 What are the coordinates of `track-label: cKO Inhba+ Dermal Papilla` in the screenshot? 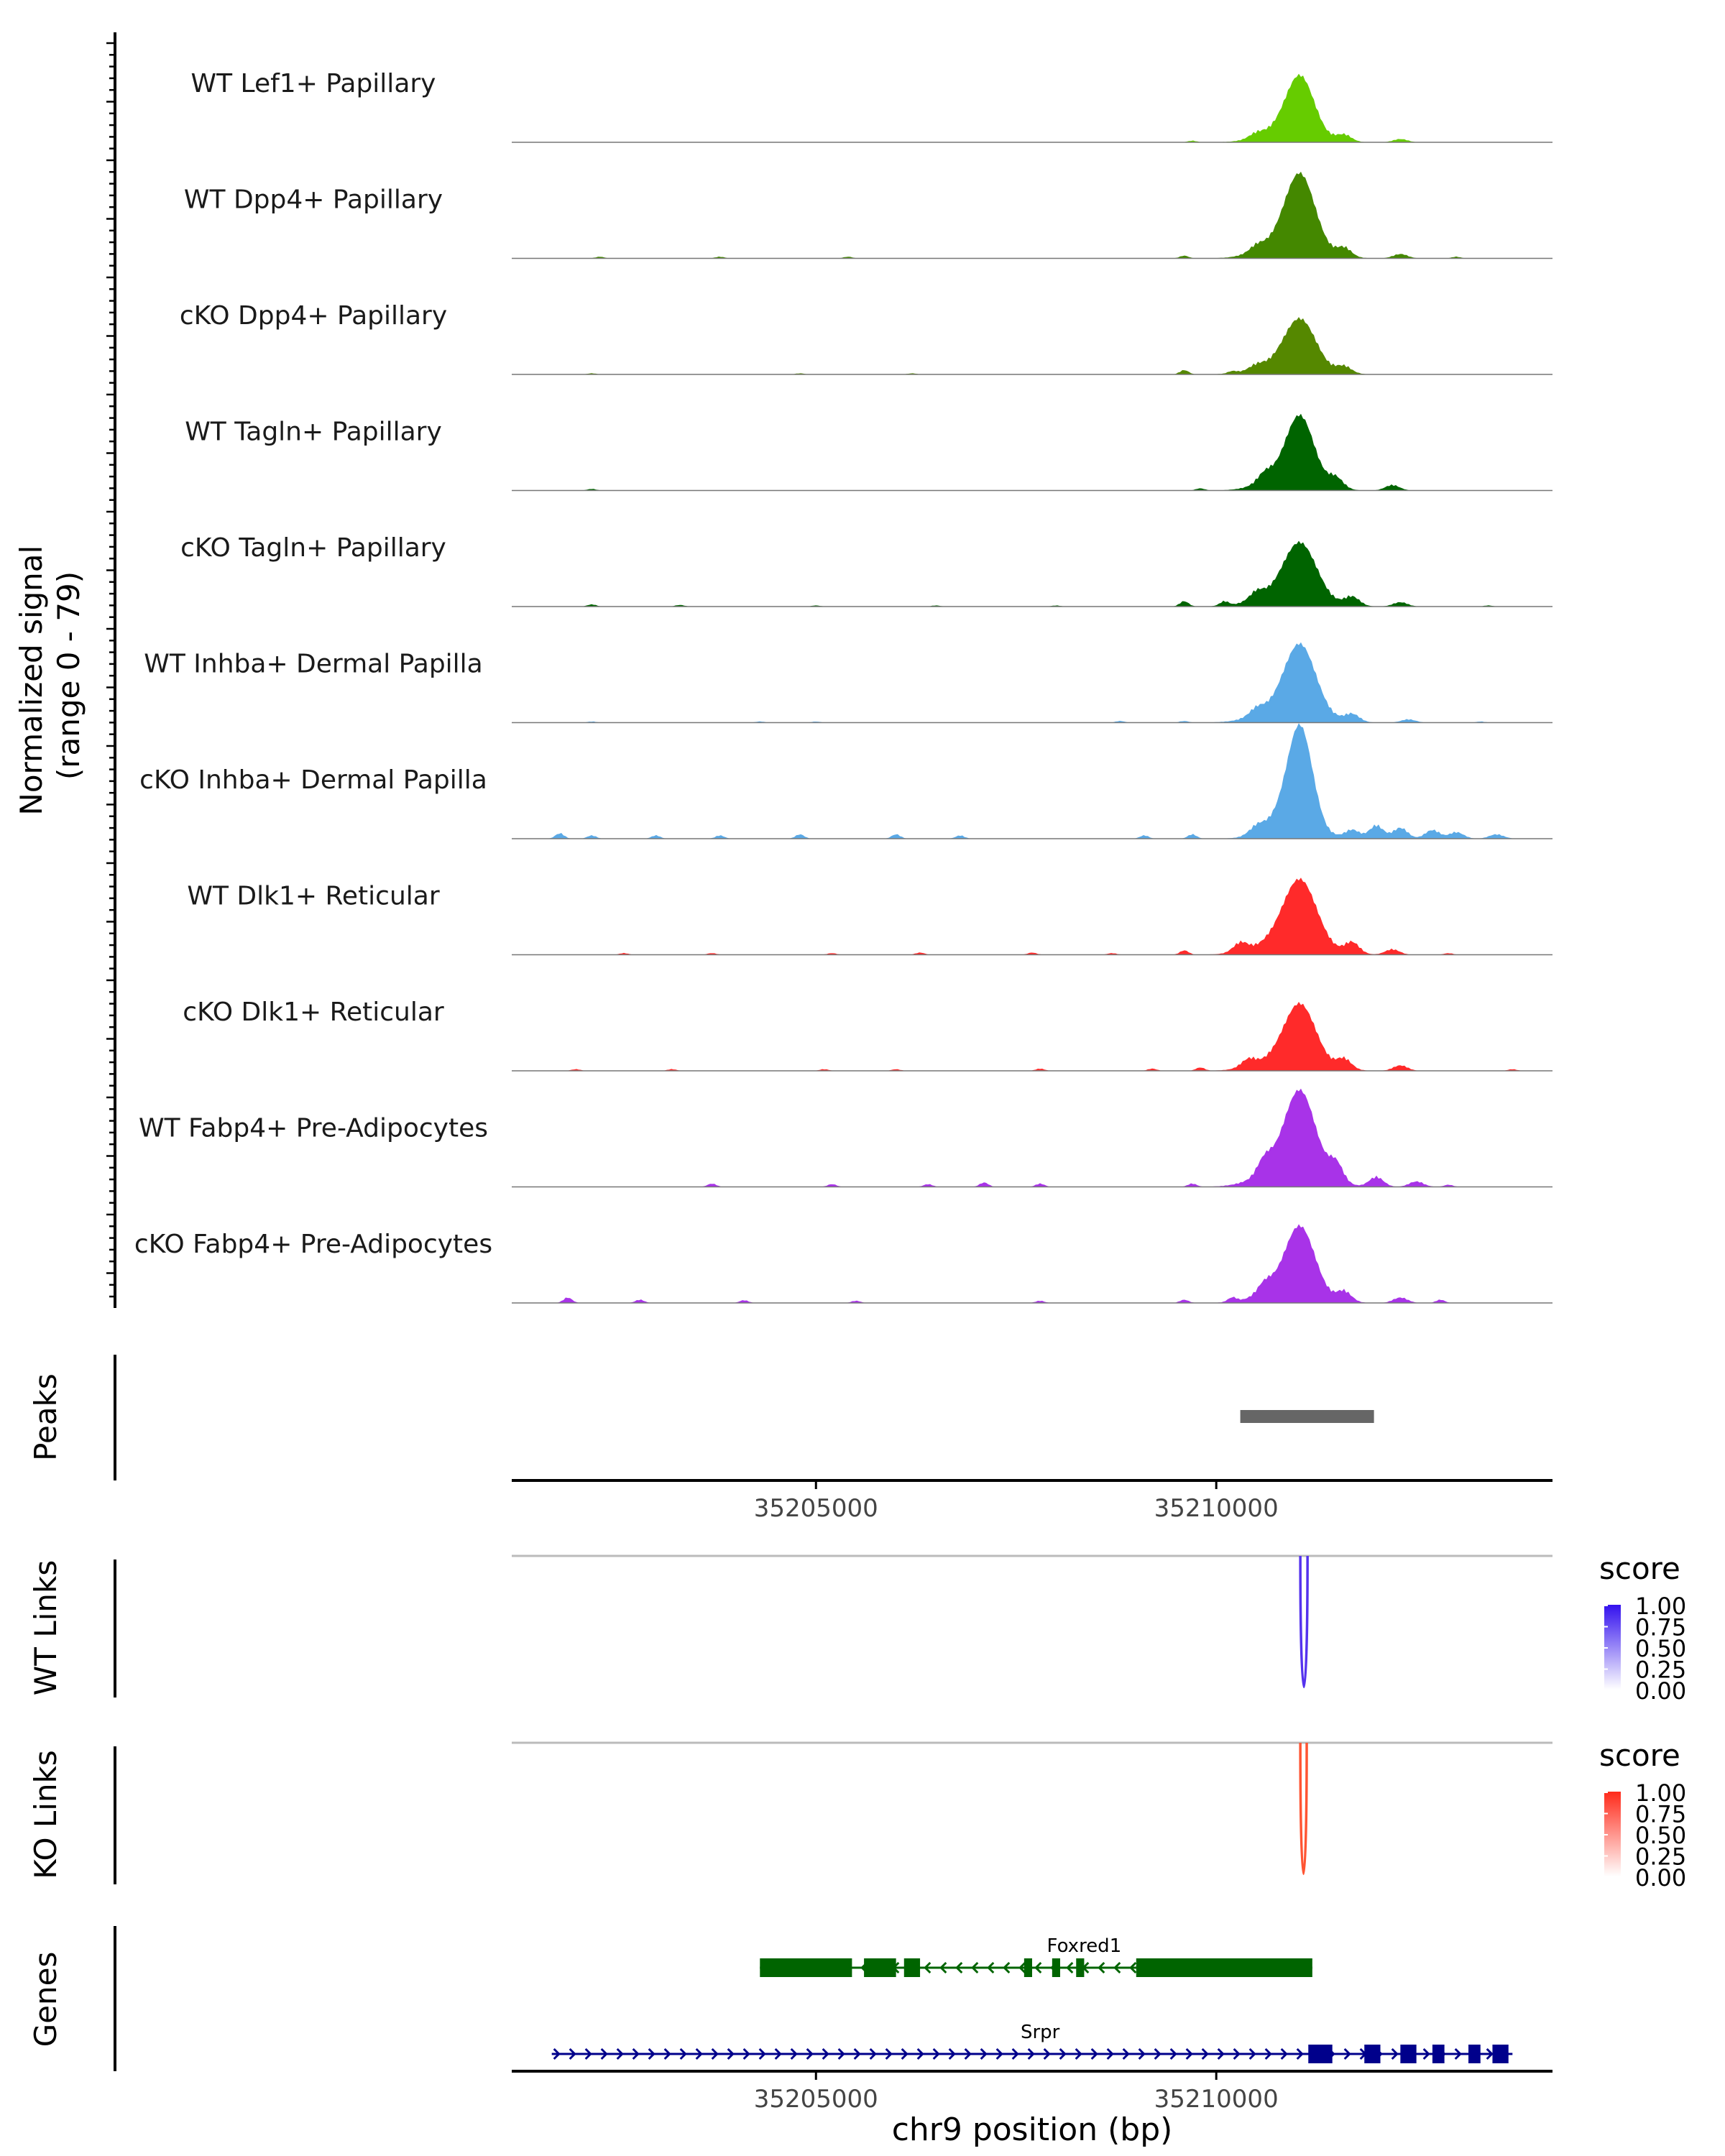 It's located at (313, 780).